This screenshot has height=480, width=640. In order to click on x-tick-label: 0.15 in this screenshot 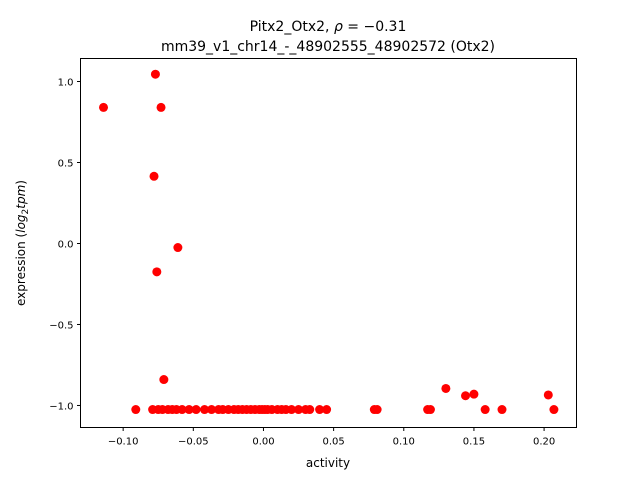, I will do `click(474, 442)`.